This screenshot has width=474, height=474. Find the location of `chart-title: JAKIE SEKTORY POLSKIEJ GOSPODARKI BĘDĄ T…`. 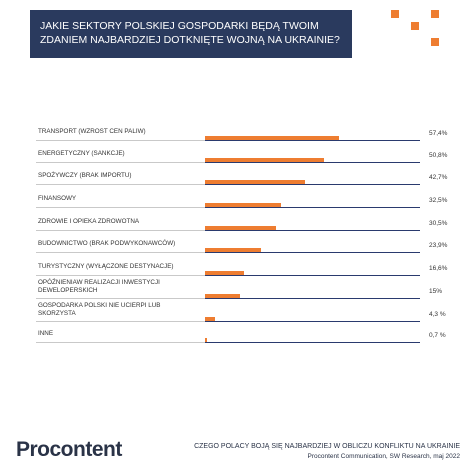

chart-title: JAKIE SEKTORY POLSKIEJ GOSPODARKI BĘDĄ T… is located at coordinates (191, 34).